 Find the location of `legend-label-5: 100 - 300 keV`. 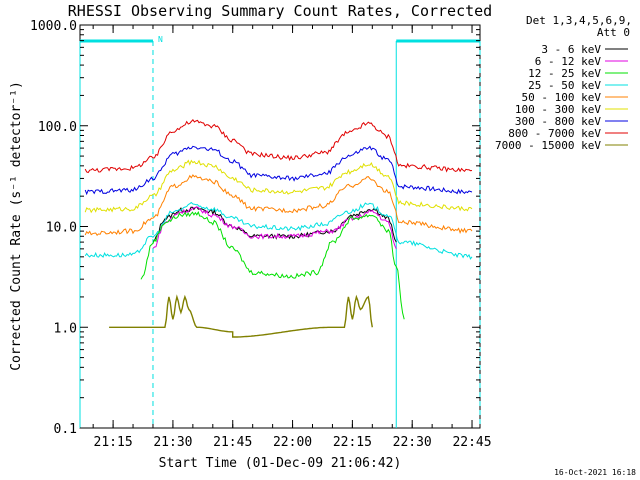

legend-label-5: 100 - 300 keV is located at coordinates (558, 109).